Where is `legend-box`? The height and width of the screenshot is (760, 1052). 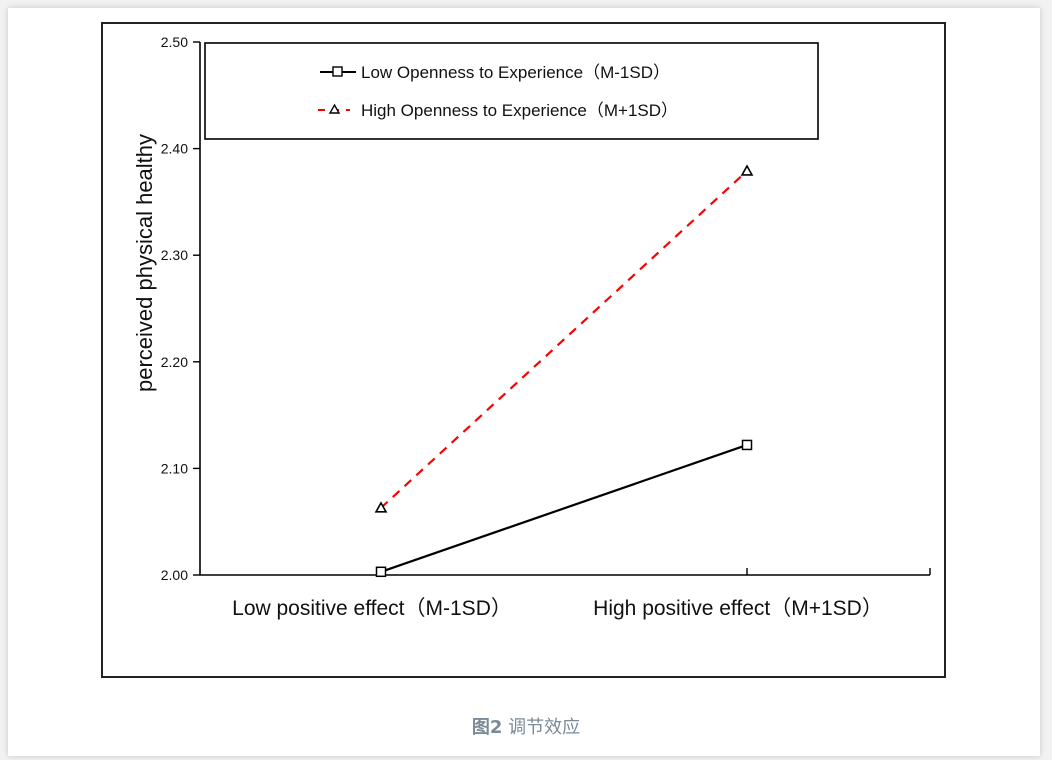
legend-box is located at coordinates (511, 91).